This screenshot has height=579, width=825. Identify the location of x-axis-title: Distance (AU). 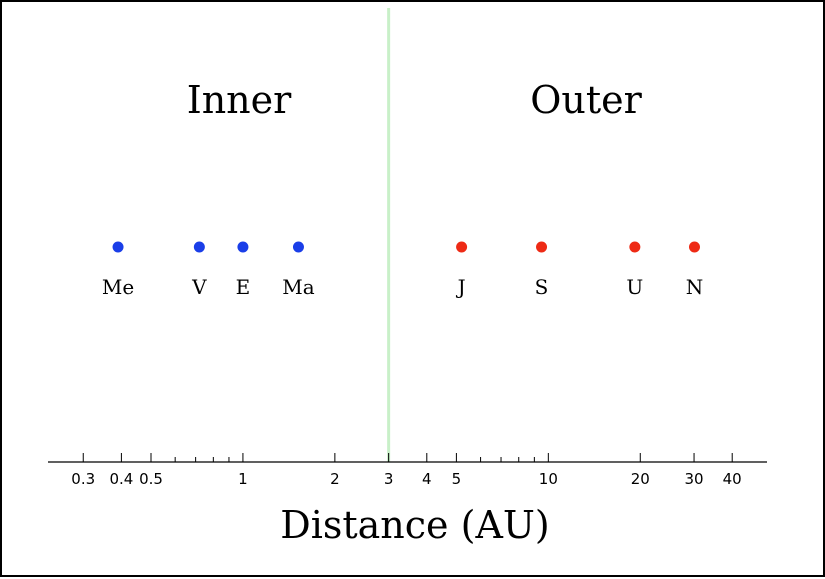
(415, 525).